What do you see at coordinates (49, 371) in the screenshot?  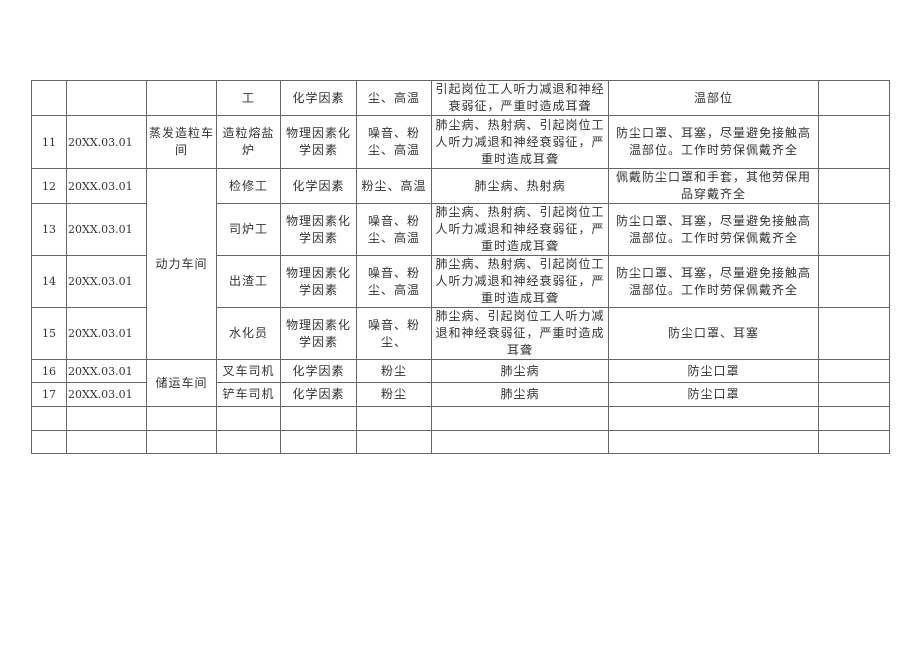 I see `cell-no: 16` at bounding box center [49, 371].